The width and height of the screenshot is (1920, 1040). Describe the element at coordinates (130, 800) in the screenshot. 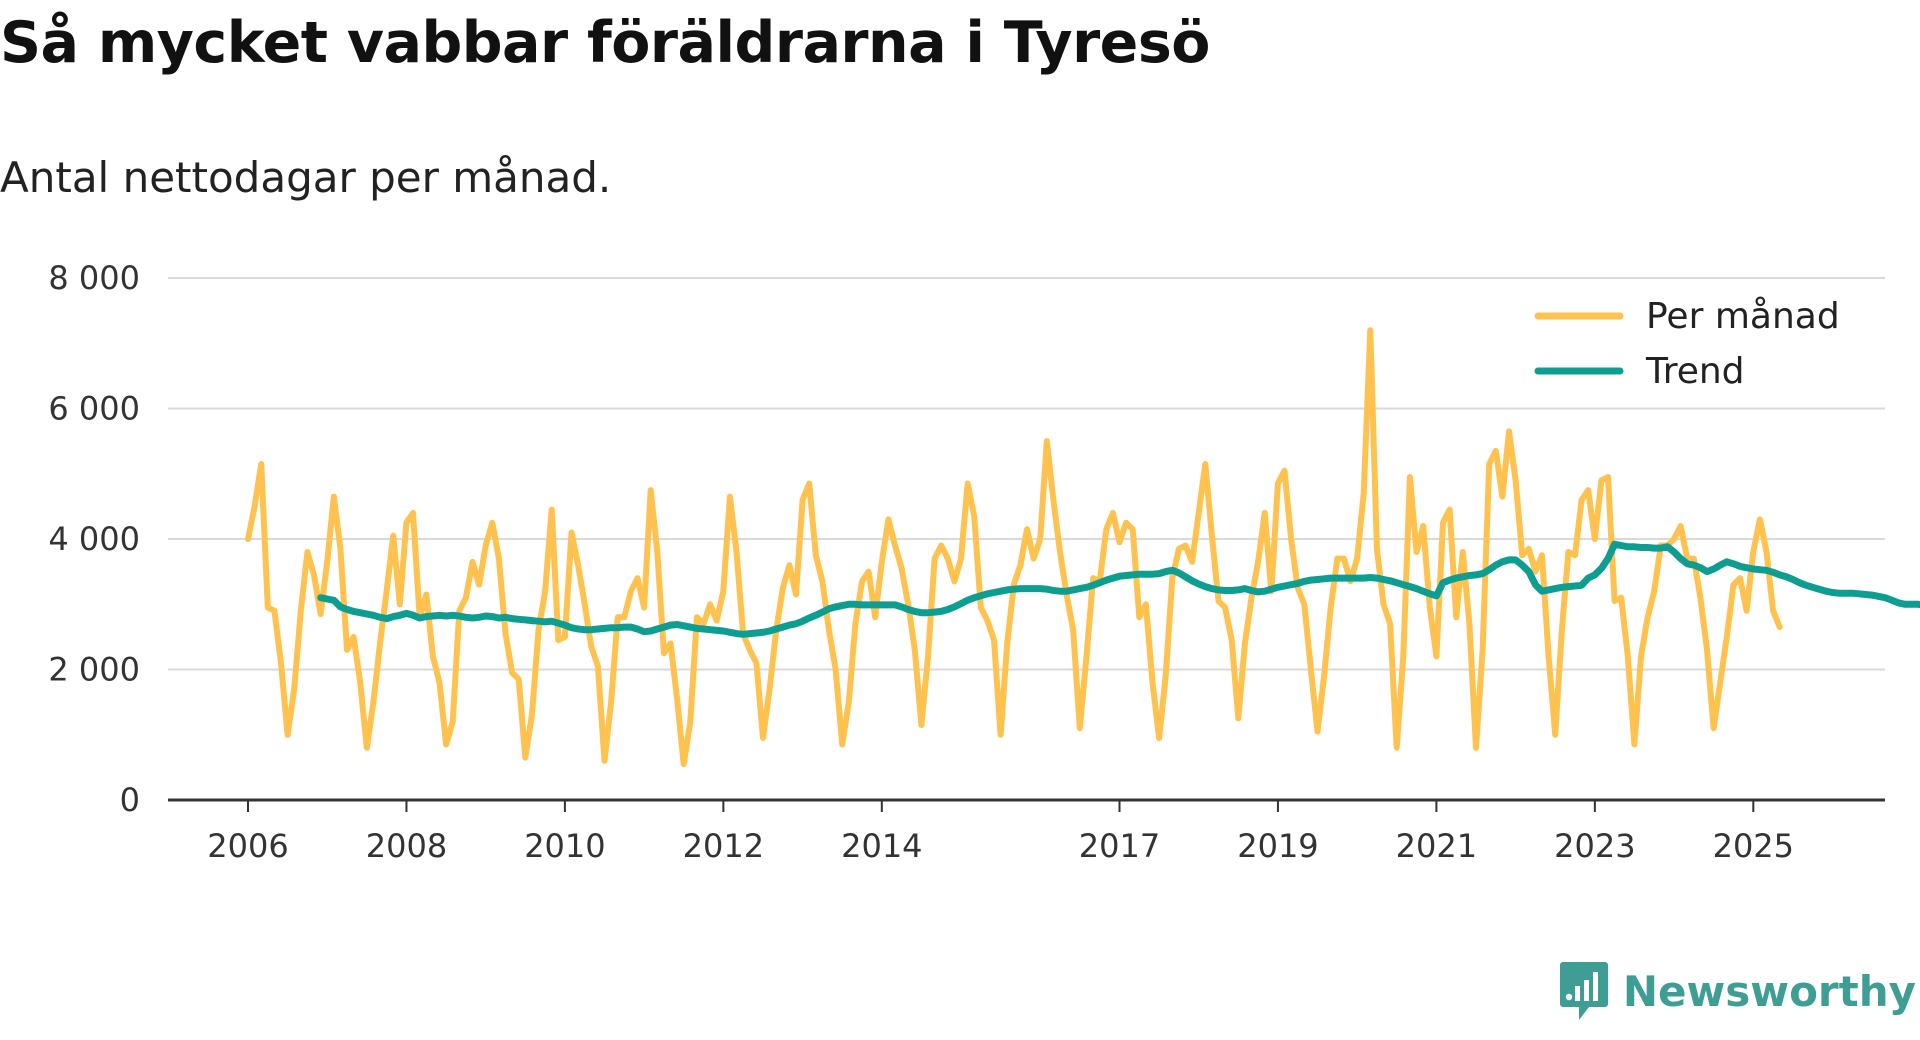

I see `y-tick-label: 0` at that location.